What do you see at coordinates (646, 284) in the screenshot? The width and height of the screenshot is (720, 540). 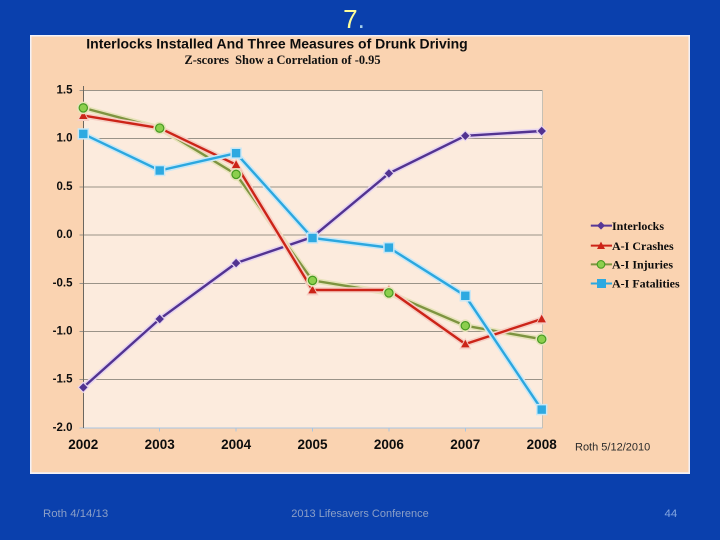 I see `svg-text: A-I Fatalities` at bounding box center [646, 284].